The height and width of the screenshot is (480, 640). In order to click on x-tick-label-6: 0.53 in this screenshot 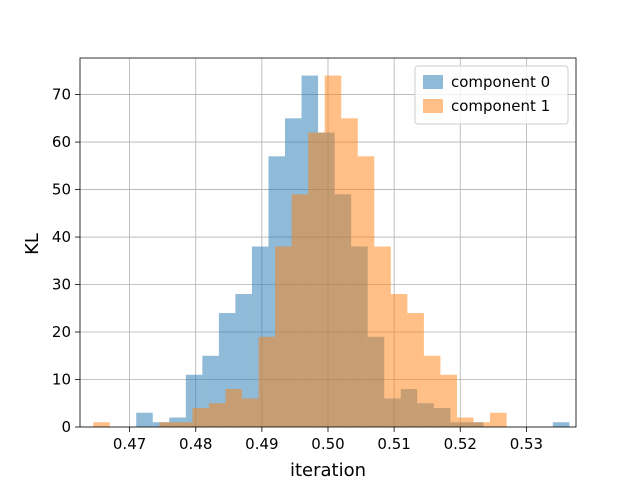, I will do `click(526, 444)`.